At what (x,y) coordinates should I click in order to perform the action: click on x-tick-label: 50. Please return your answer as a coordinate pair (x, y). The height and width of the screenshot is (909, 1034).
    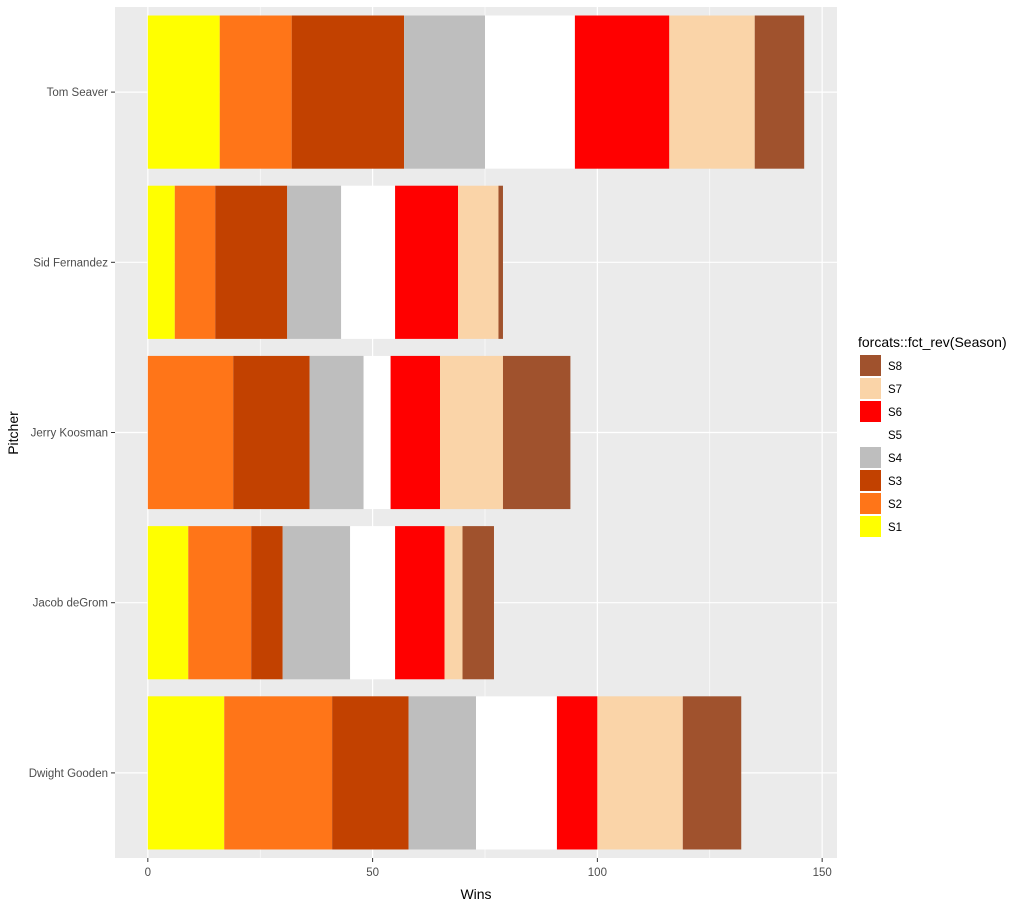
    Looking at the image, I should click on (372, 873).